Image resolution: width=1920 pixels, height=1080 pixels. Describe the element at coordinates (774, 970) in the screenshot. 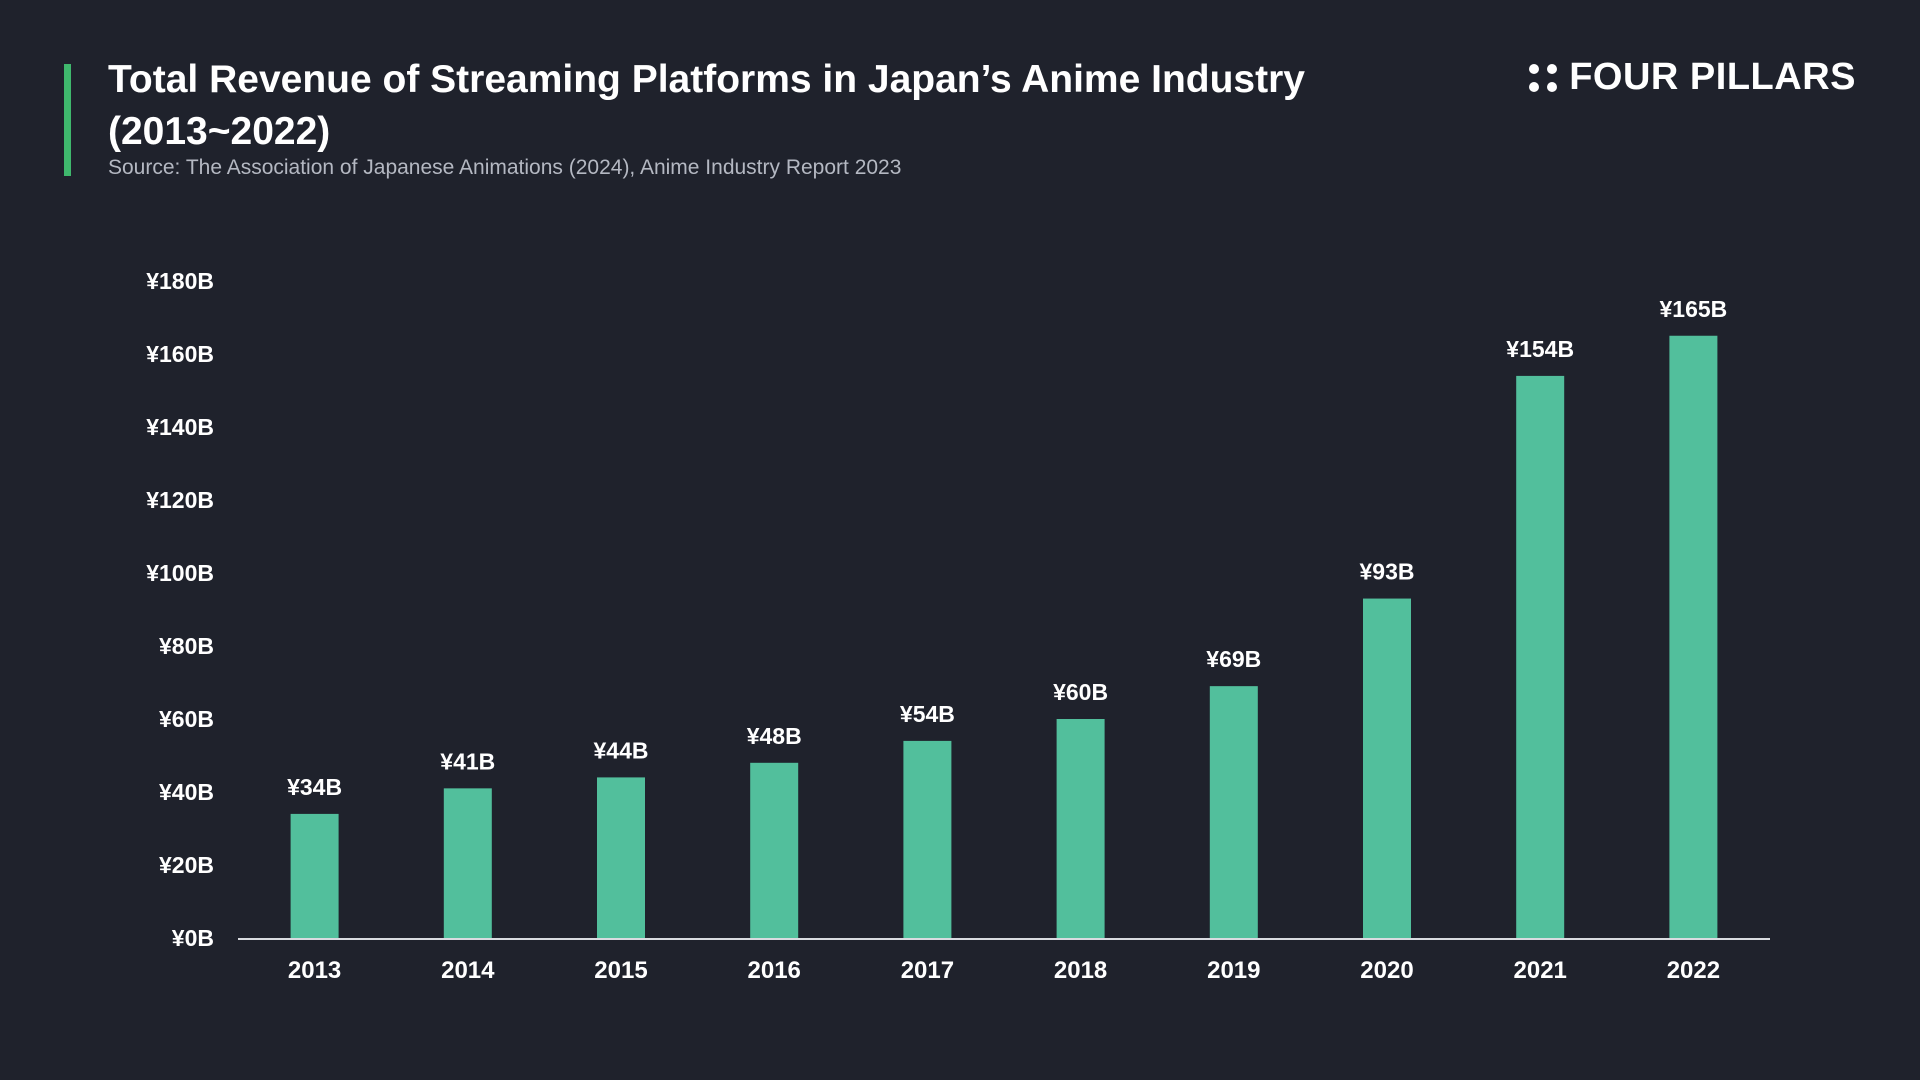

I see `x-tick-label: 2016` at that location.